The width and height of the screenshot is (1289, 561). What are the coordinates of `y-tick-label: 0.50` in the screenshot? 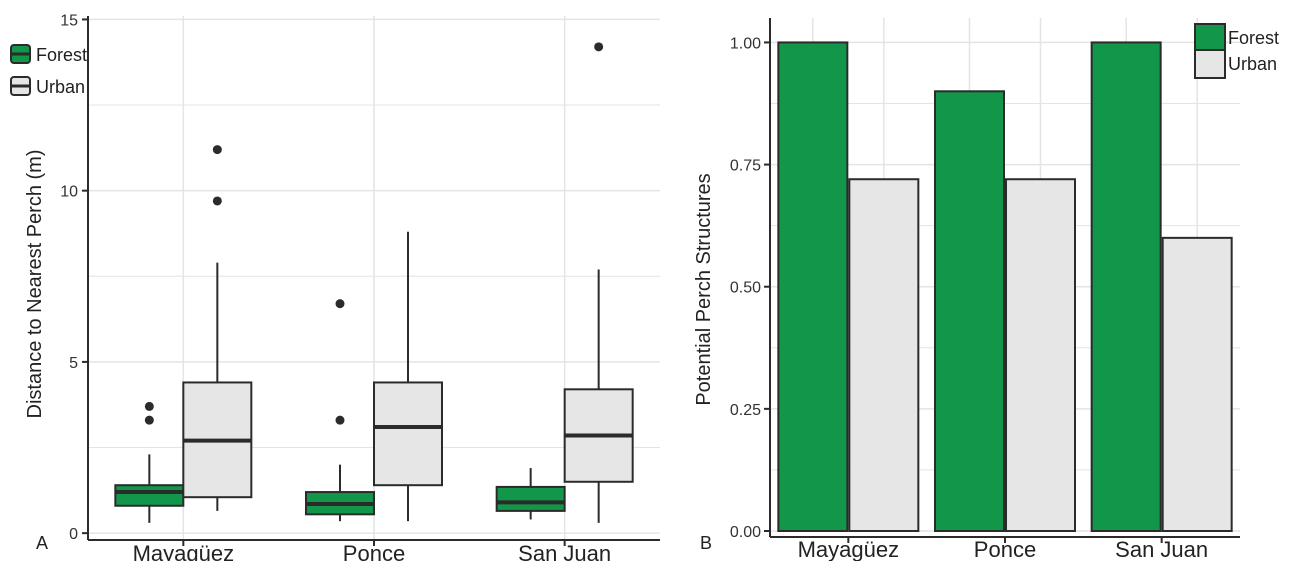 It's located at (745, 288).